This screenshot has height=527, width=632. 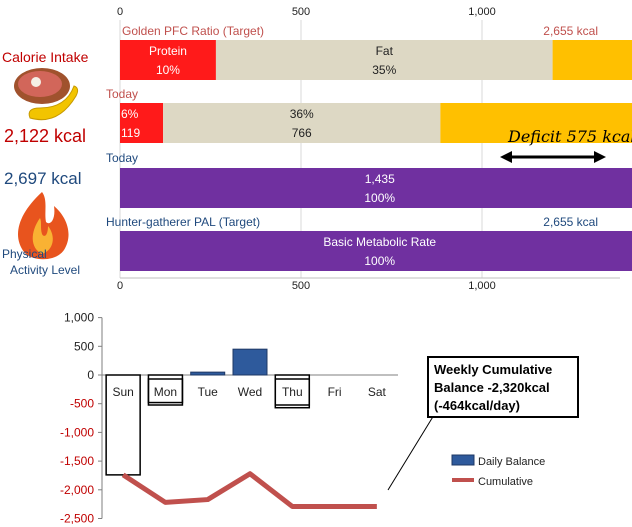 What do you see at coordinates (505, 482) in the screenshot?
I see `legend-label-cumulative: Cumulative` at bounding box center [505, 482].